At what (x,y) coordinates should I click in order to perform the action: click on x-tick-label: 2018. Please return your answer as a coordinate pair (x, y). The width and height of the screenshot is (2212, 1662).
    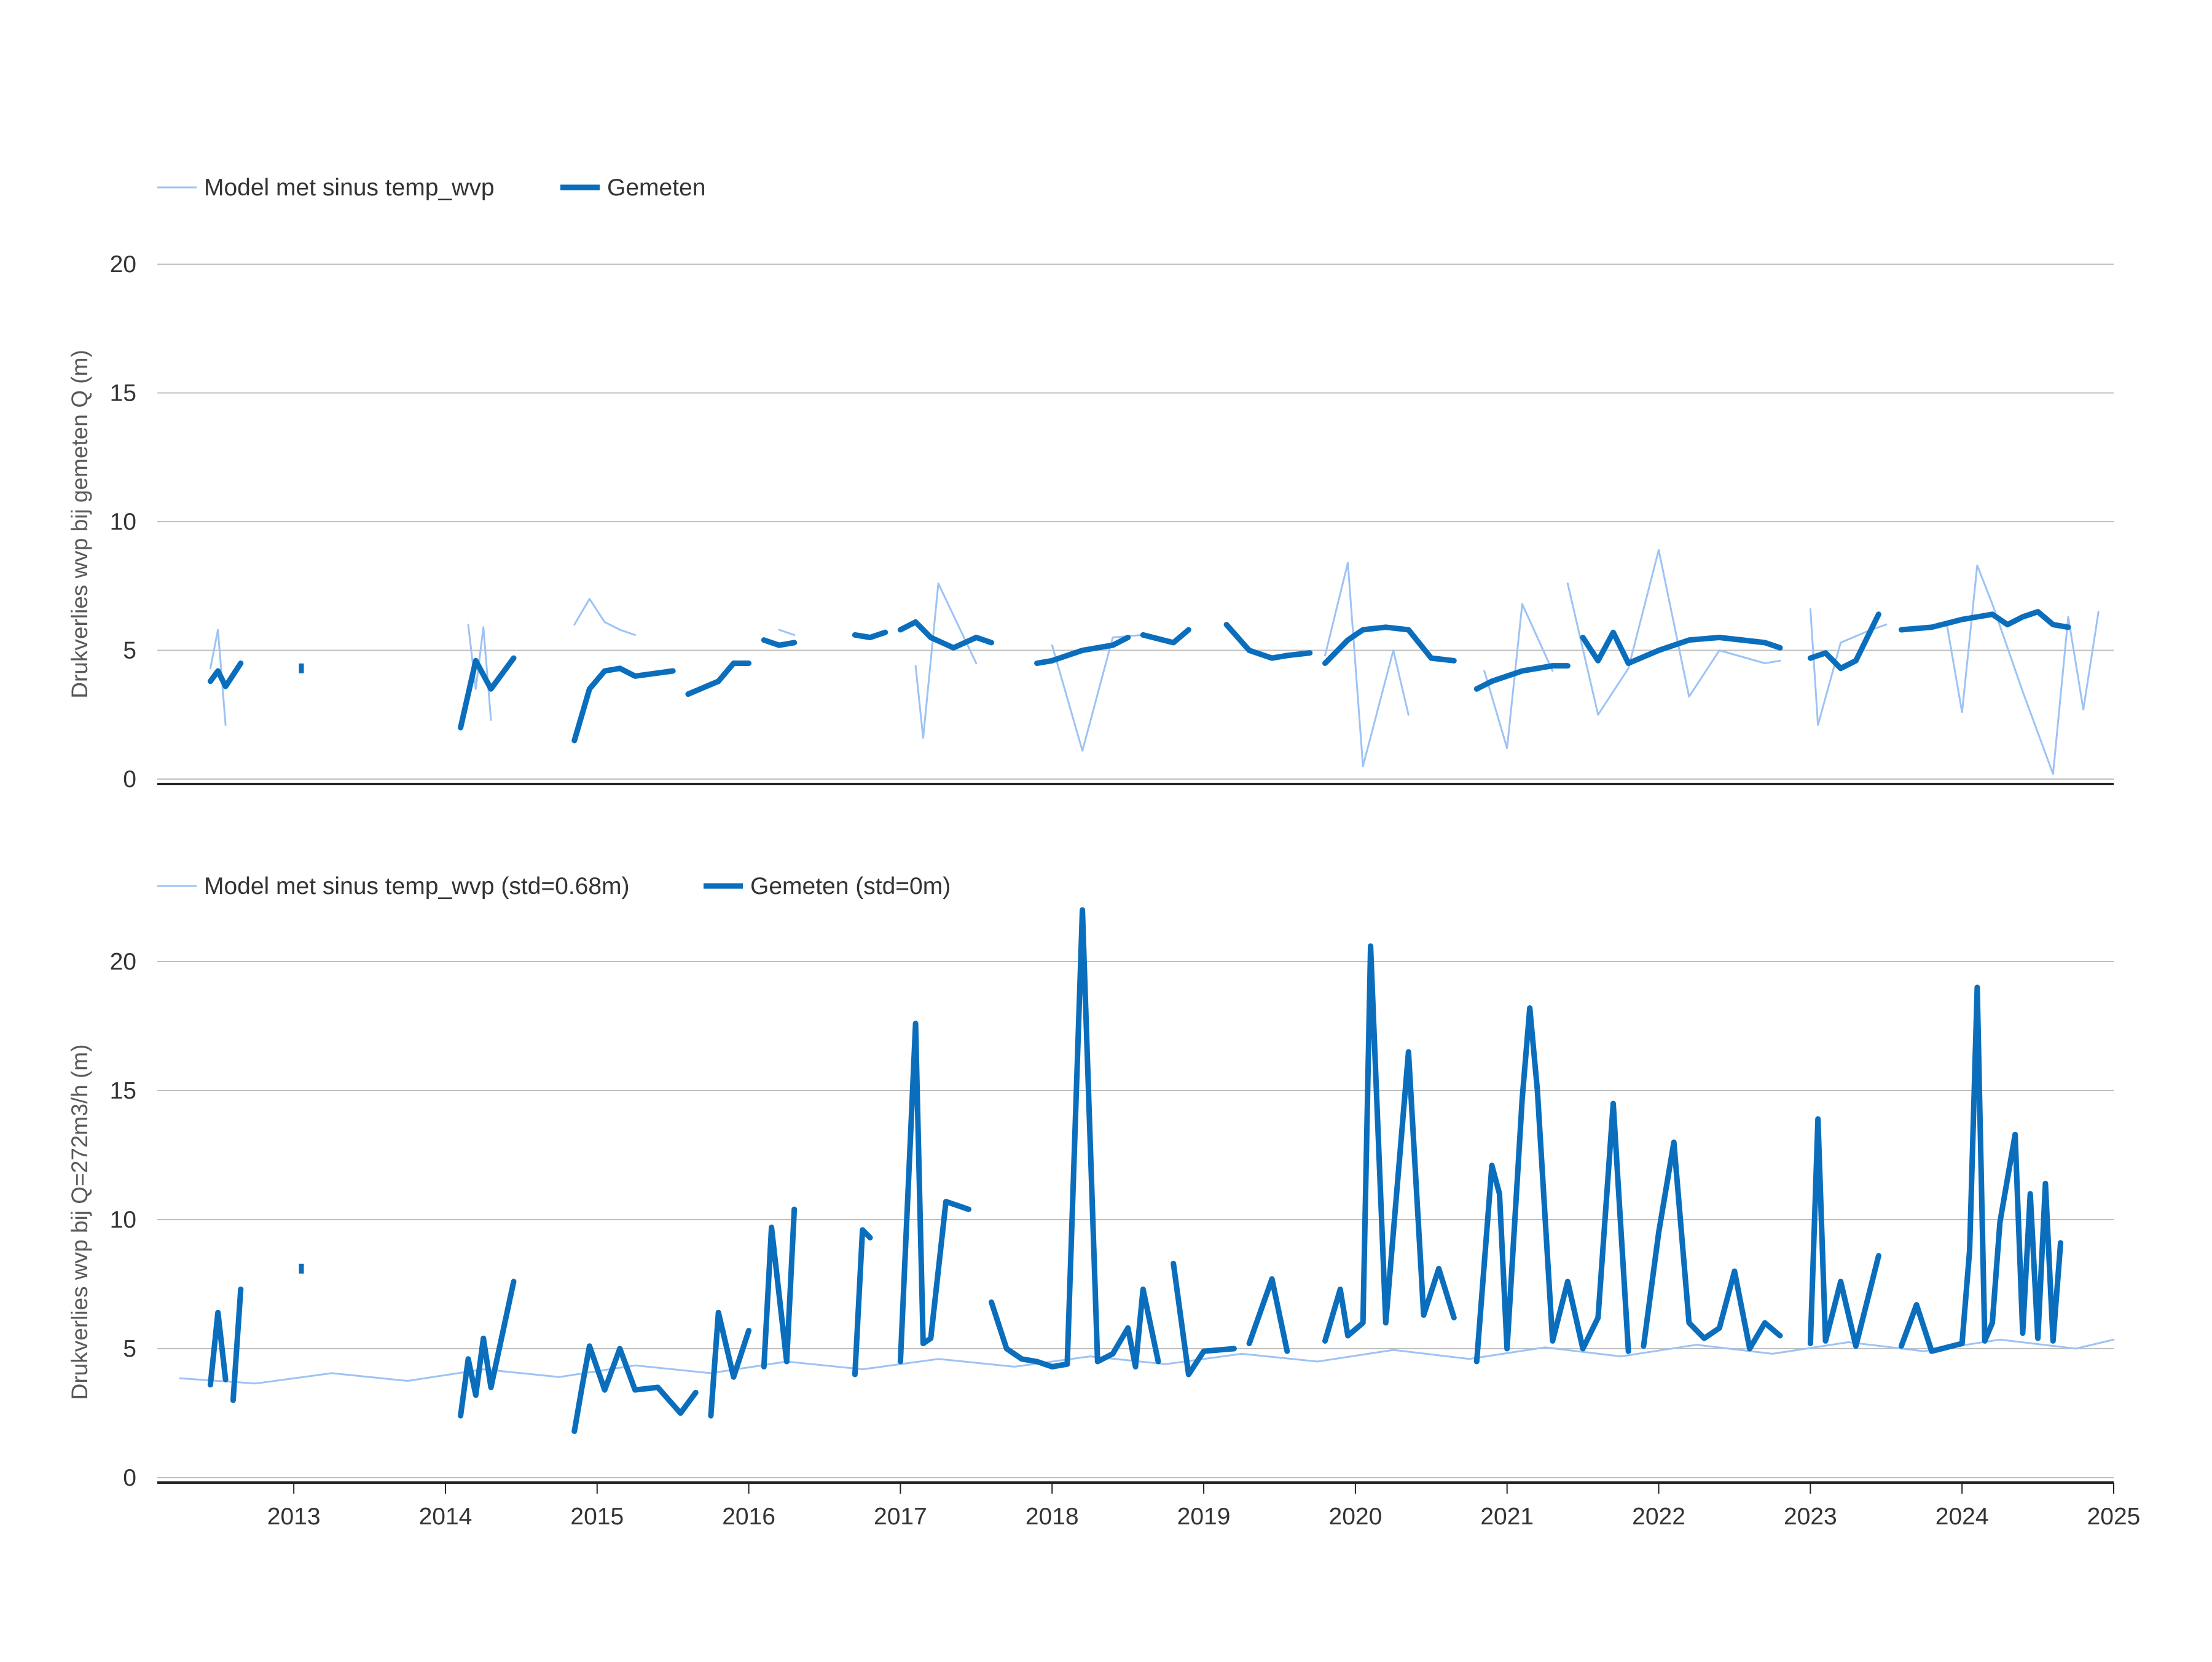
    Looking at the image, I should click on (1052, 1516).